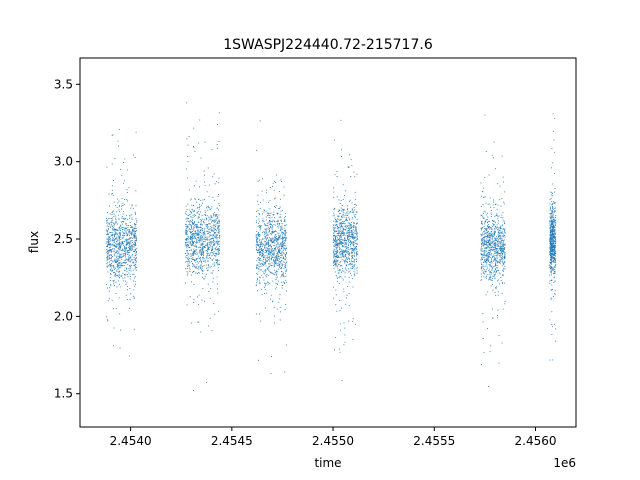  What do you see at coordinates (67, 239) in the screenshot?
I see `y-axis-ticks: 1.52.02.53.03.5` at bounding box center [67, 239].